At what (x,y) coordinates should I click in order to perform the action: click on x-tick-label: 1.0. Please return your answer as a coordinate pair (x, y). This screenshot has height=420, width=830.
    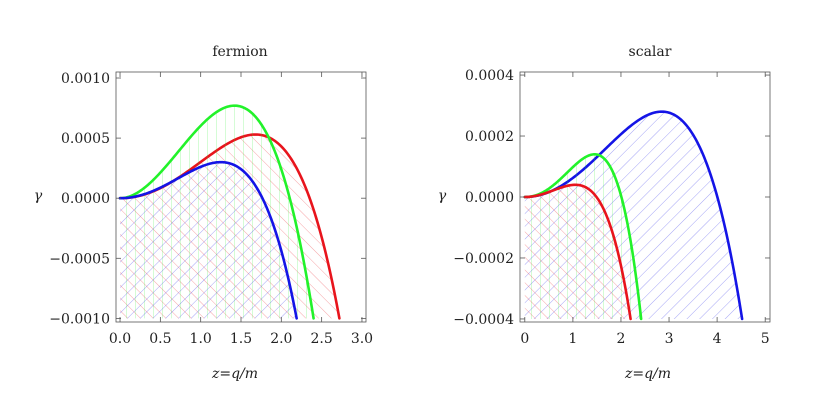
    Looking at the image, I should click on (201, 339).